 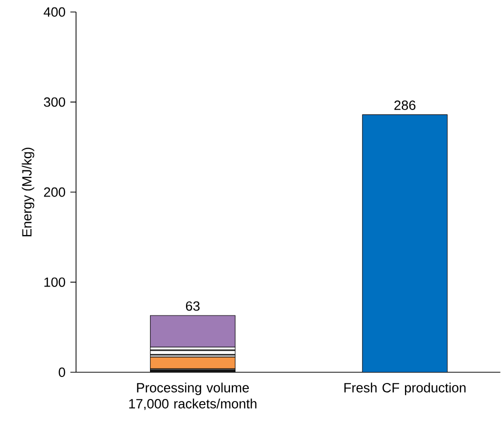 I want to click on y-tick-label: 100, so click(x=55, y=282).